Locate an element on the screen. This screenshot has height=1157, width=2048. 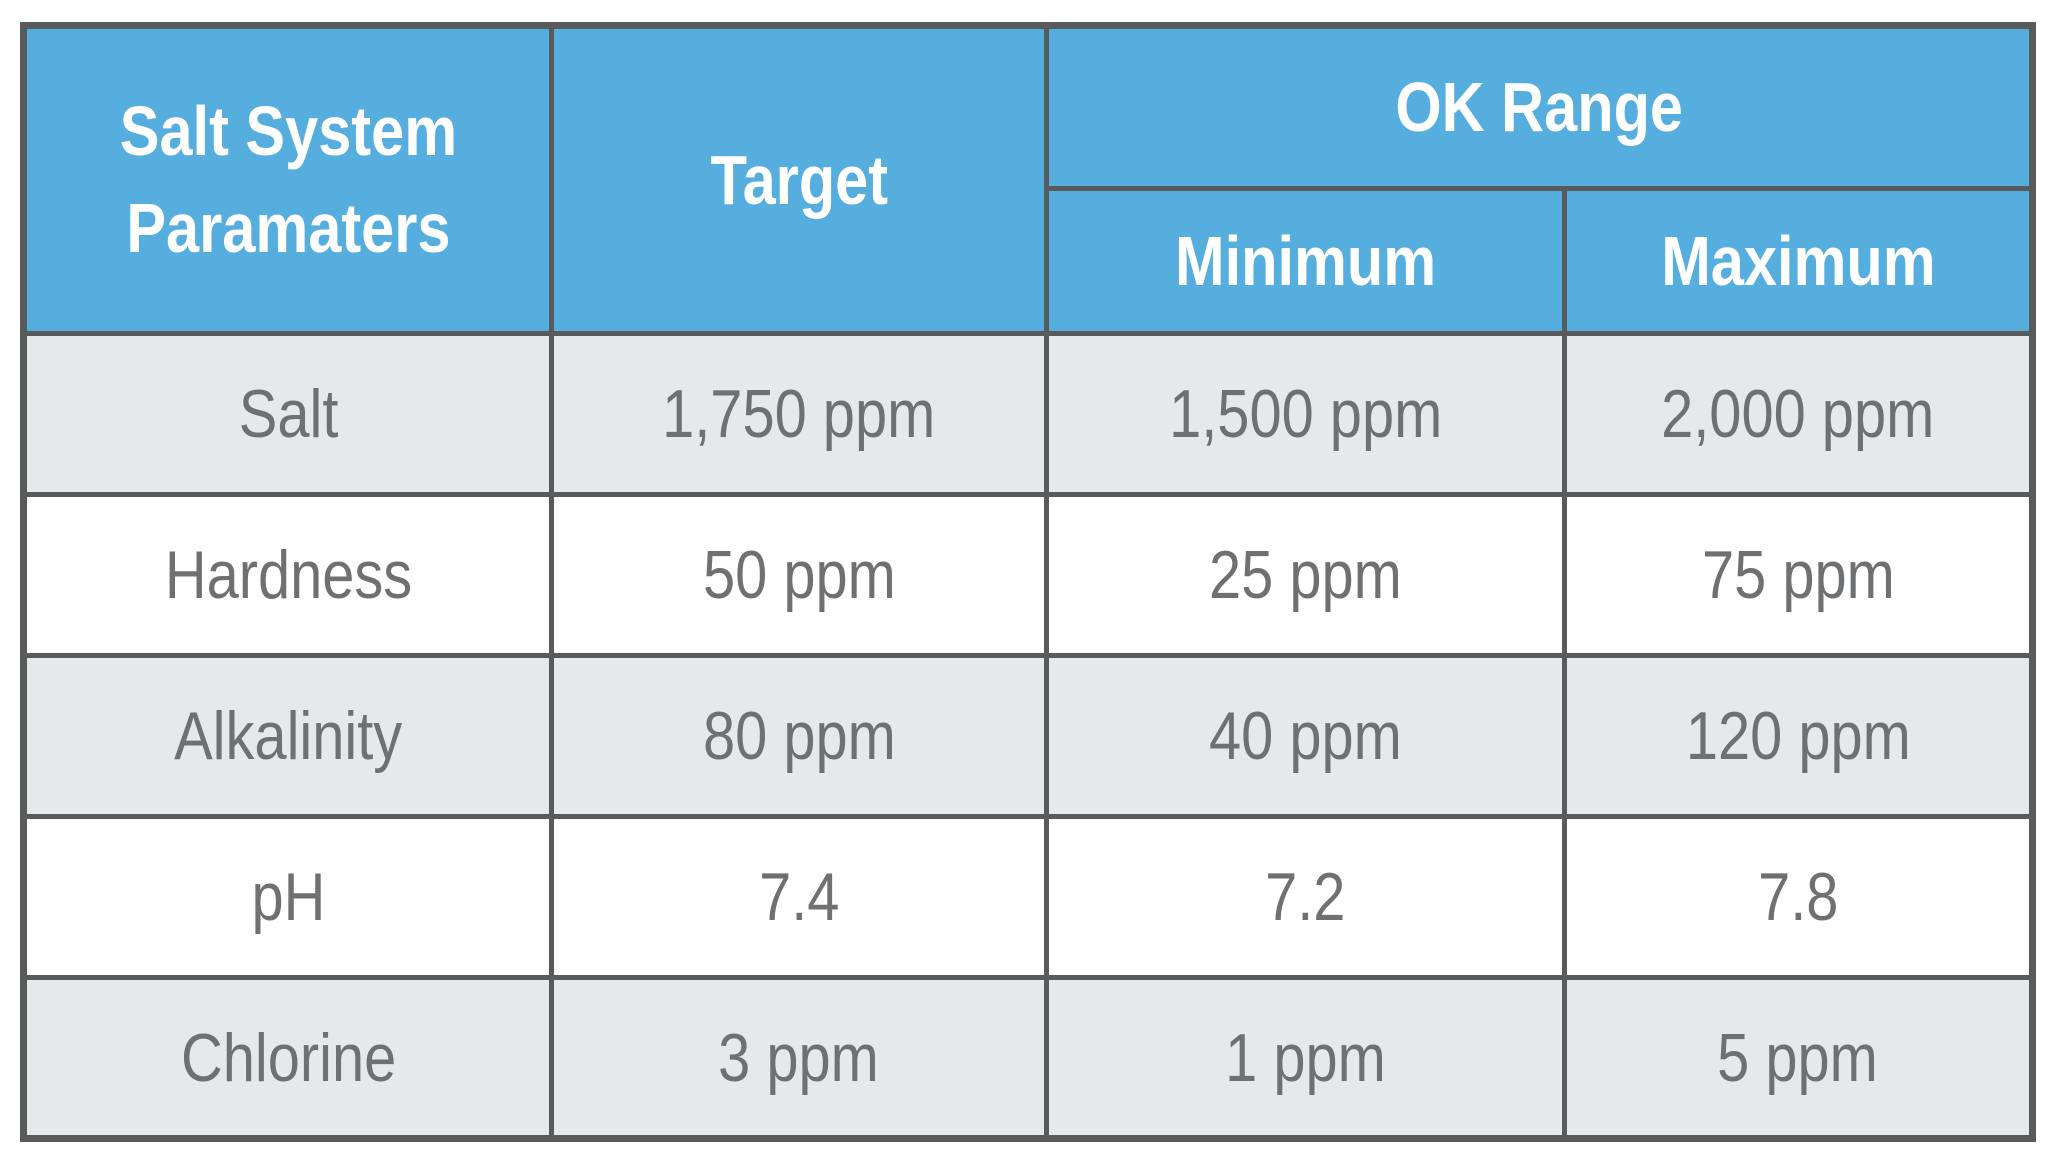
header-ok-range-label: OK Range is located at coordinates (1538, 107).